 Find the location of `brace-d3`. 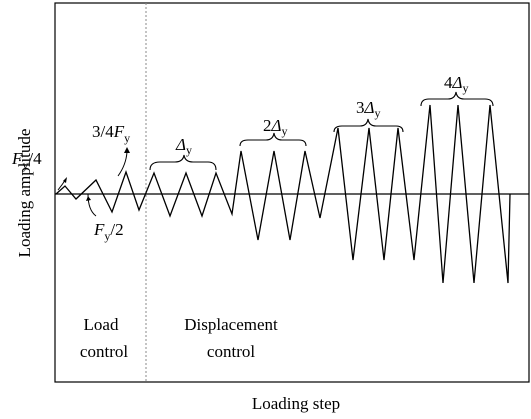

brace-d3 is located at coordinates (368, 125).